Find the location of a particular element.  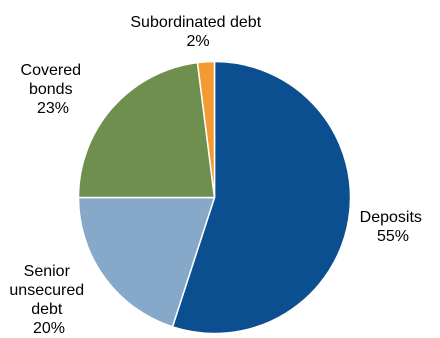

slice-label-subordinated-debt: Subordinated debt 2% is located at coordinates (197, 32).